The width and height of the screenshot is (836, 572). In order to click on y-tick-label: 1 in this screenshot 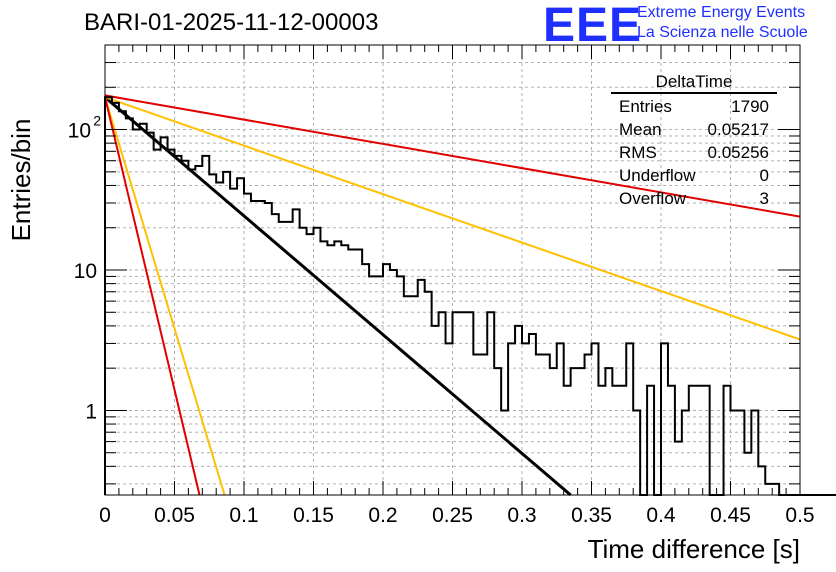, I will do `click(91, 411)`.